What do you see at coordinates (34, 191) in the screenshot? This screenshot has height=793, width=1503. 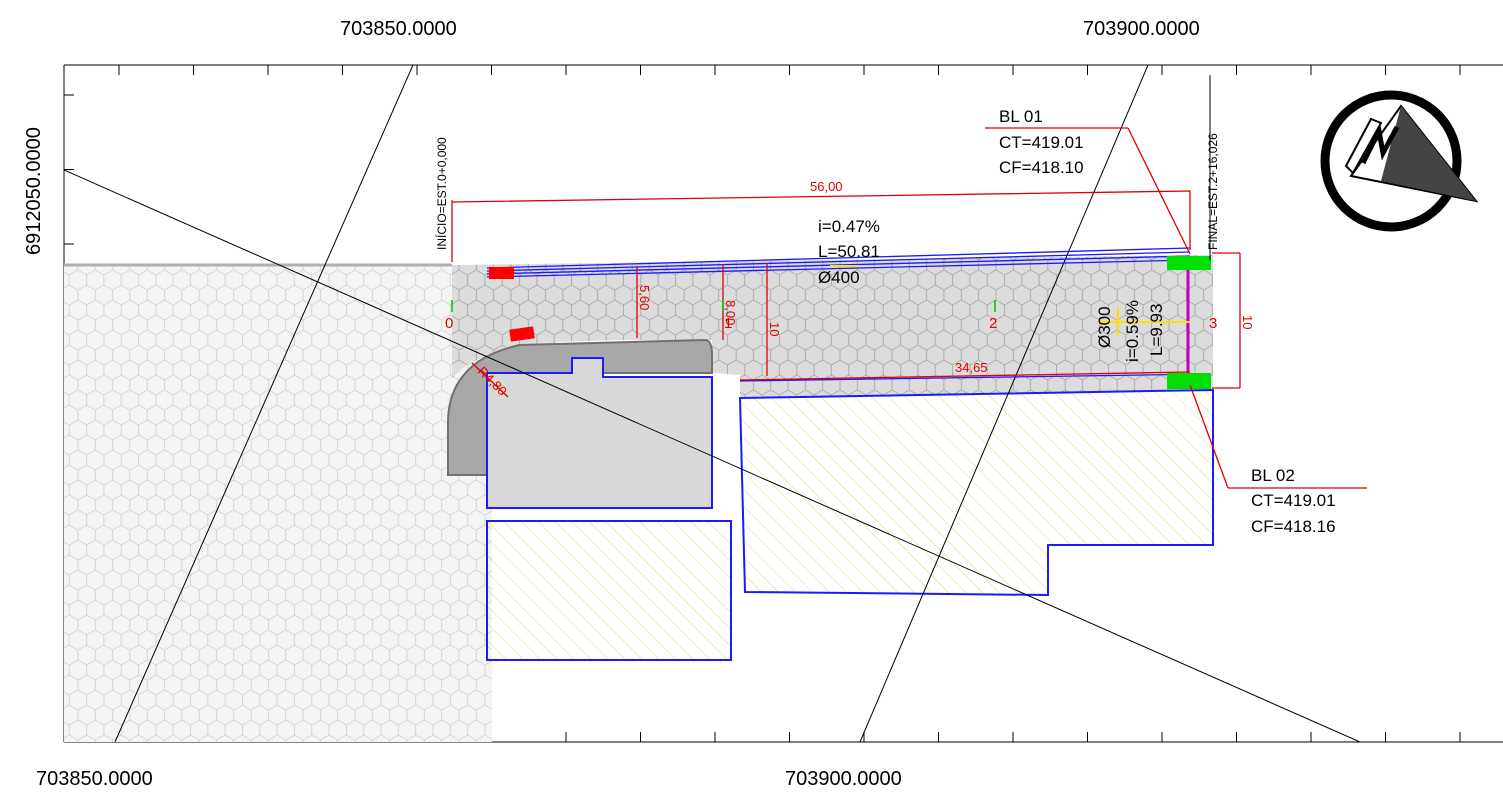 I see `coord-left-vertical: 6912050.0000` at bounding box center [34, 191].